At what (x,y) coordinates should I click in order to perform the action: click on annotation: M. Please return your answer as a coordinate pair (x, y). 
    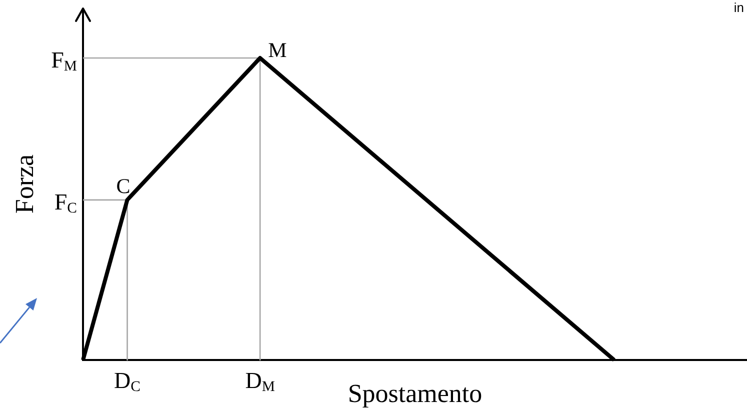
    Looking at the image, I should click on (277, 50).